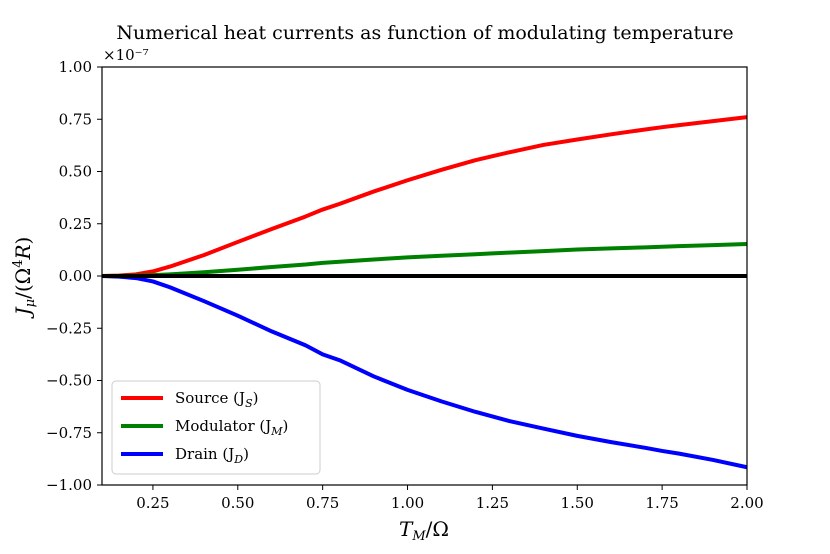 This screenshot has height=554, width=830. What do you see at coordinates (126, 55) in the screenshot?
I see `y-scale-label: ×10⁻⁷` at bounding box center [126, 55].